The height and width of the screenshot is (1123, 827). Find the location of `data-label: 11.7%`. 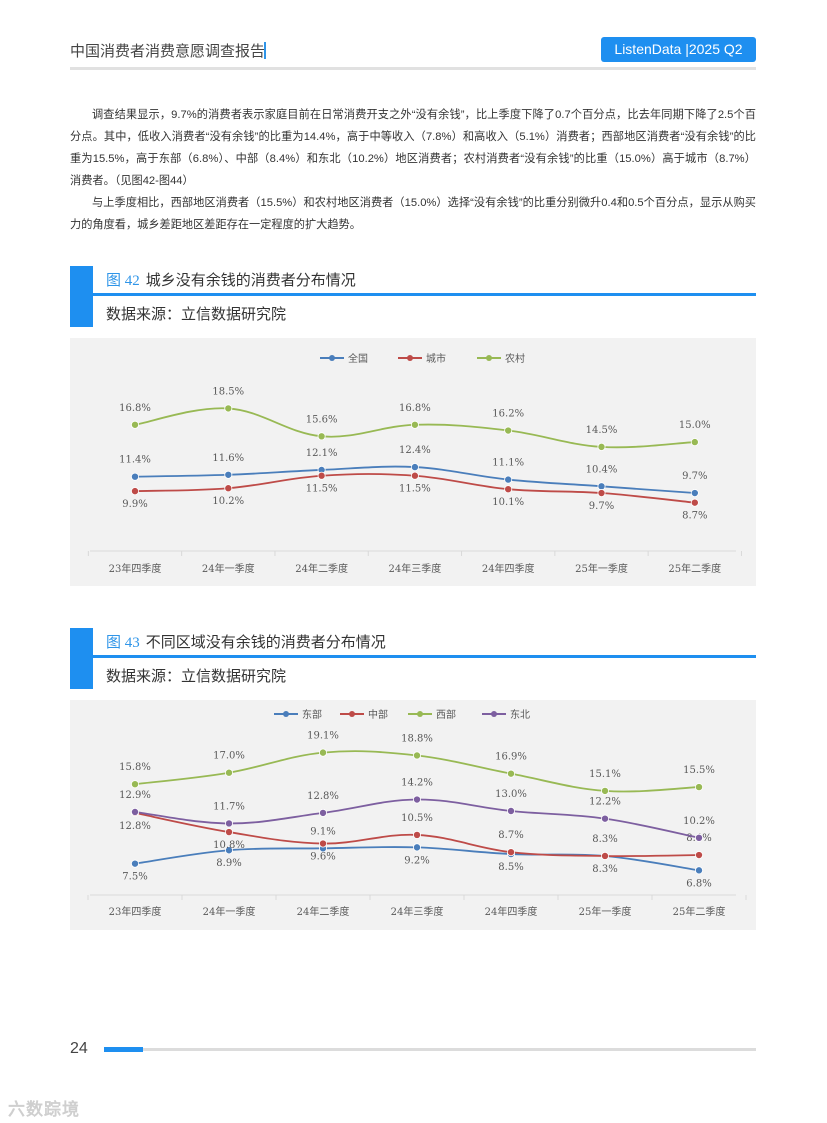

data-label: 11.7% is located at coordinates (229, 806).